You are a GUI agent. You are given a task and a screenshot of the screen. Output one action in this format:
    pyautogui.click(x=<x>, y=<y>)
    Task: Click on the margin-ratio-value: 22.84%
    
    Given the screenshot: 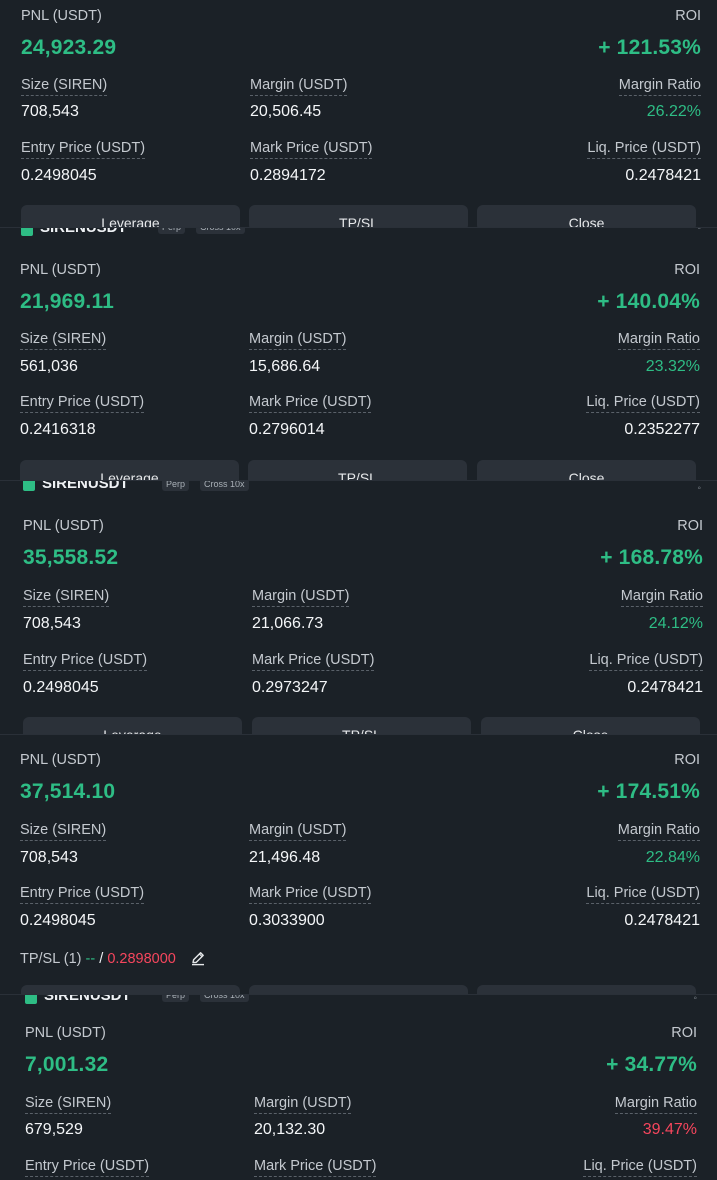 What is the action you would take?
    pyautogui.click(x=672, y=857)
    